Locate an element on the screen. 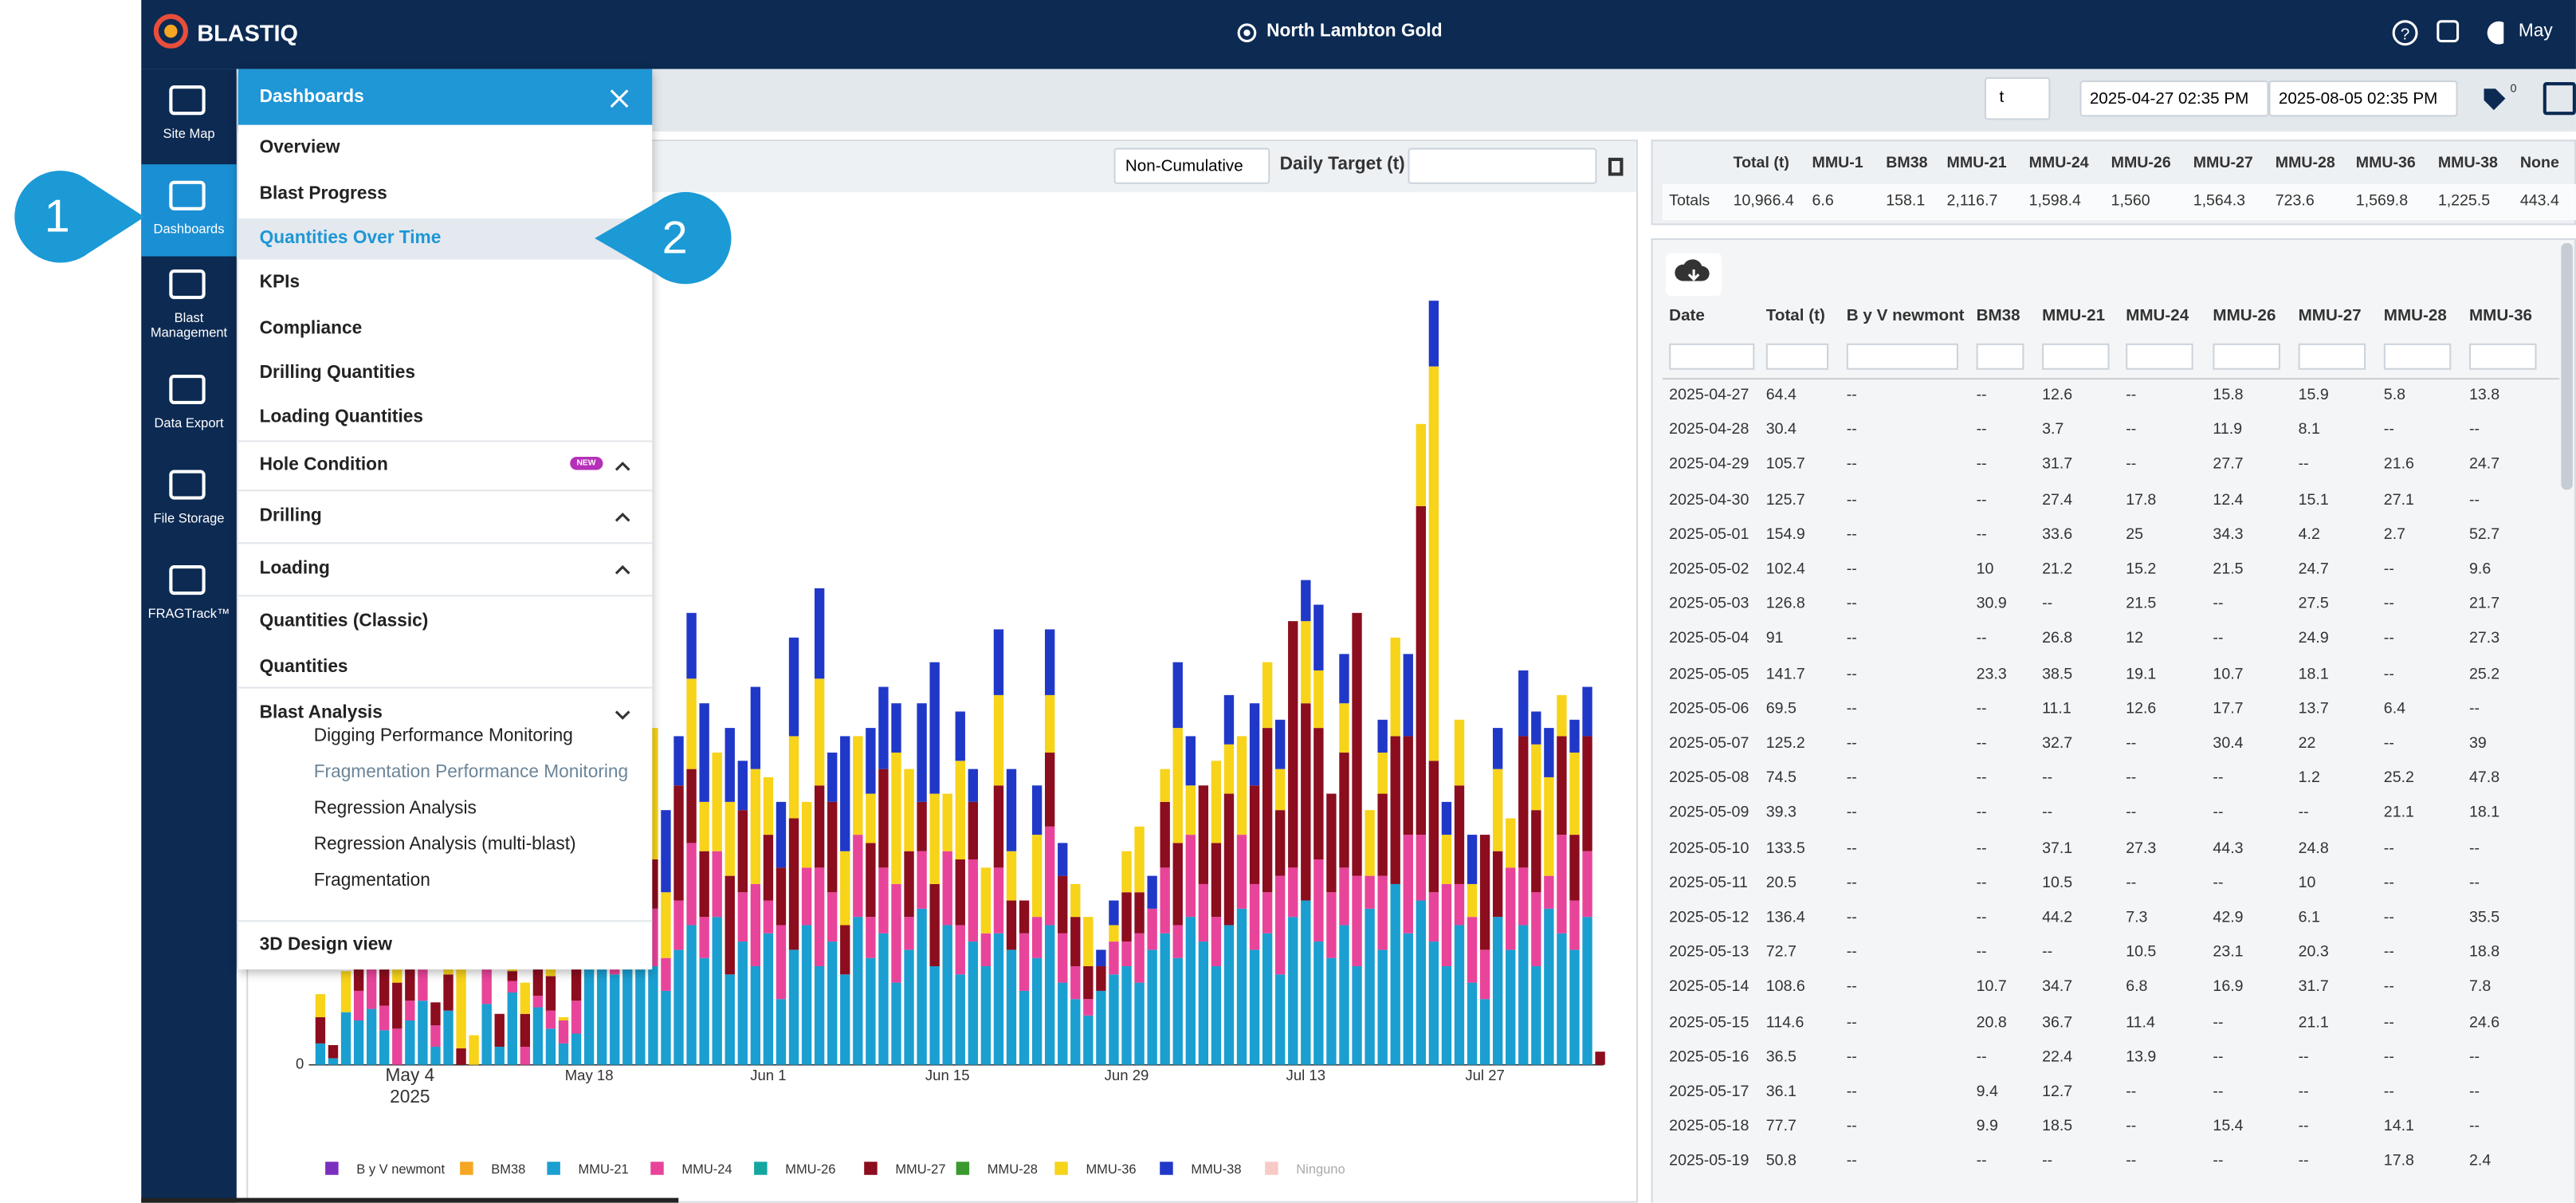  menu-item: Loading is located at coordinates (294, 568).